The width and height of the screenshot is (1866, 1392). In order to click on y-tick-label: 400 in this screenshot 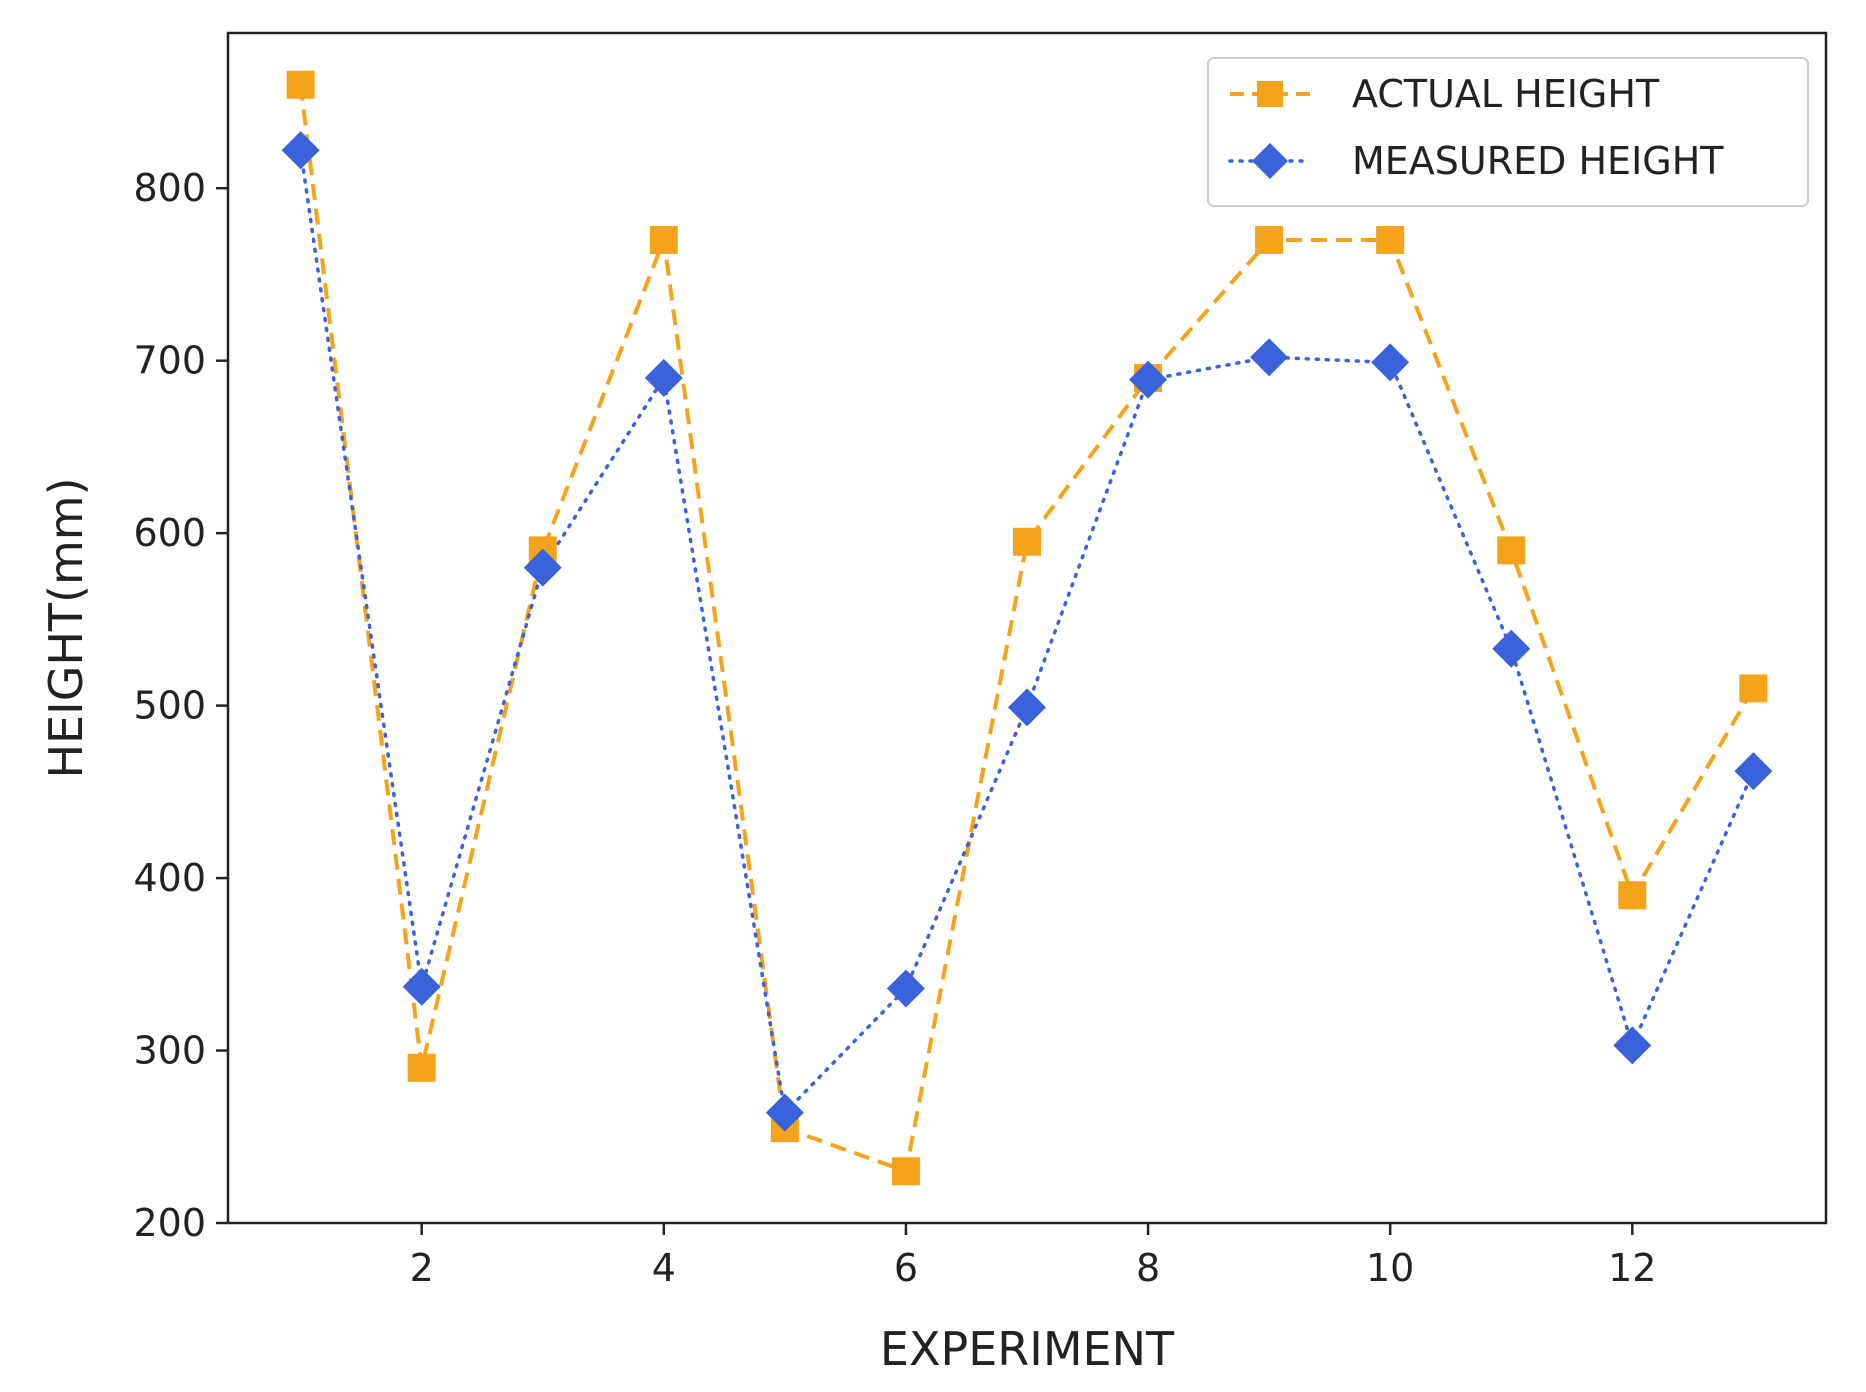, I will do `click(169, 878)`.